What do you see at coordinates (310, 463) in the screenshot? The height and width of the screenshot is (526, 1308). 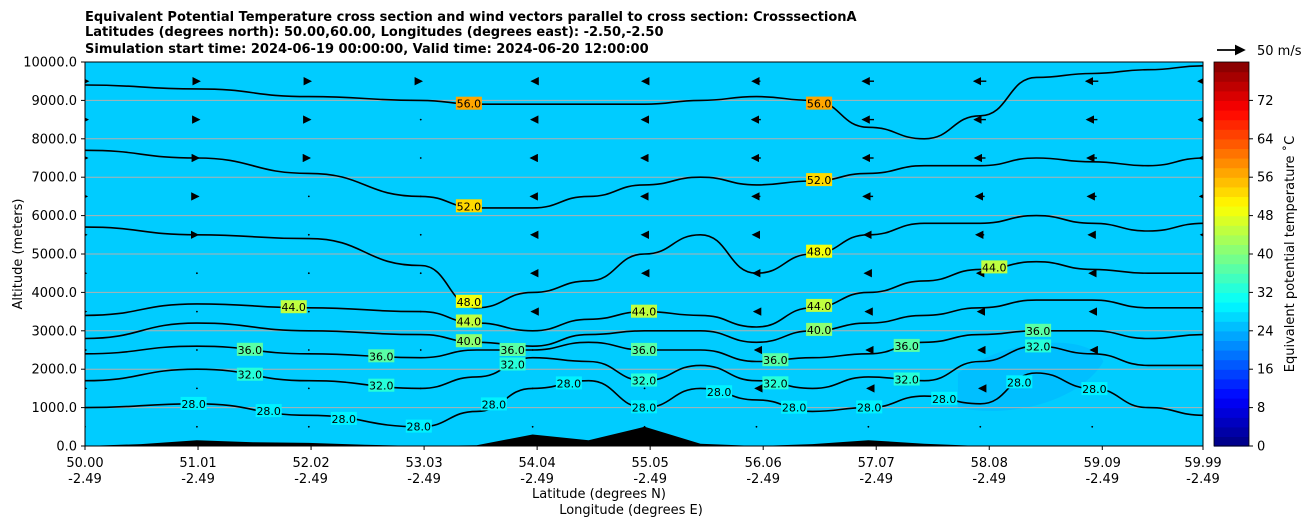 I see `x-tick-lat: 52.02` at bounding box center [310, 463].